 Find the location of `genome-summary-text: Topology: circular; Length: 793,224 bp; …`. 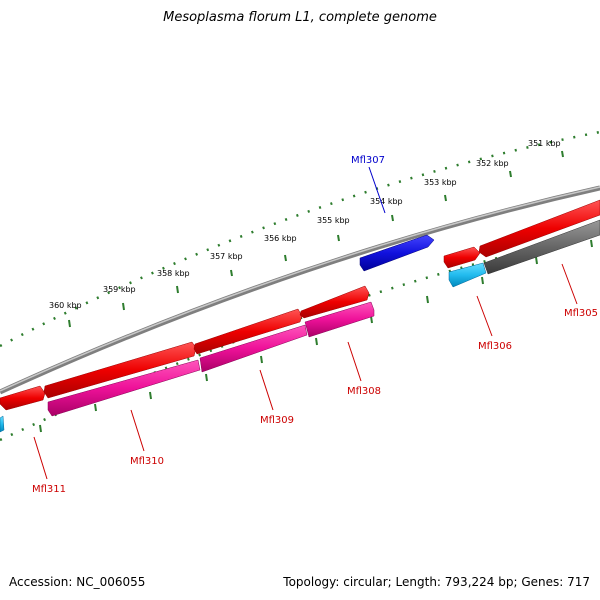

genome-summary-text: Topology: circular; Length: 793,224 bp; … is located at coordinates (436, 582).